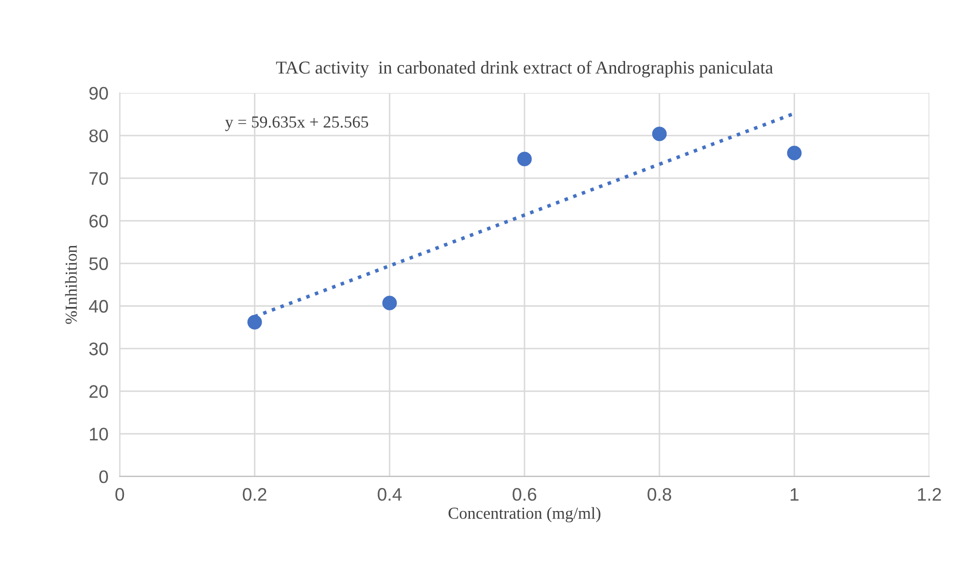 The width and height of the screenshot is (958, 581). Describe the element at coordinates (794, 494) in the screenshot. I see `x-tick-label: 1` at that location.